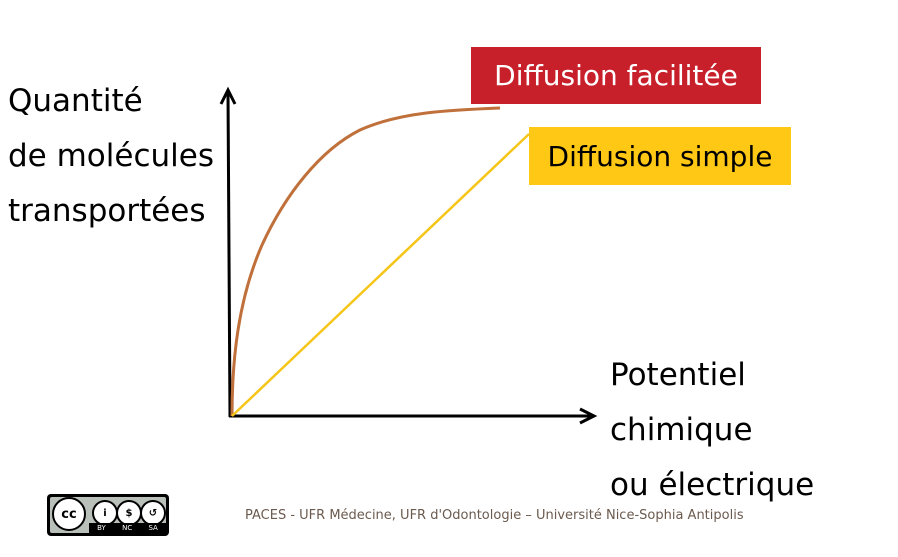 Image resolution: width=898 pixels, height=557 pixels. Describe the element at coordinates (107, 211) in the screenshot. I see `y-axis-label-line: transportées` at that location.